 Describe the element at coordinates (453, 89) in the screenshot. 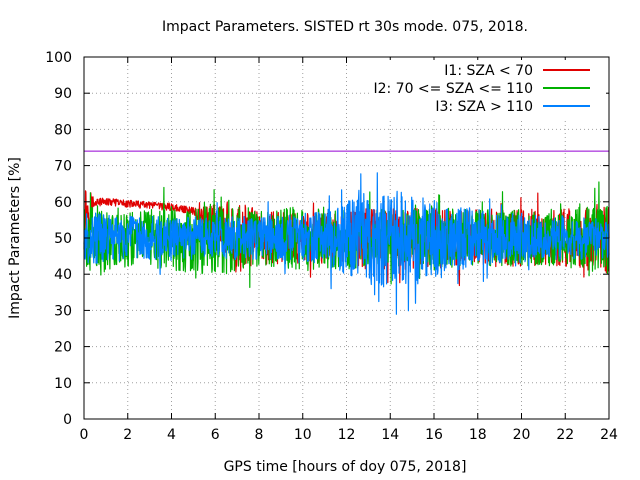

I see `legend-label-i2: I2: 70 <= SZA <= 110` at that location.